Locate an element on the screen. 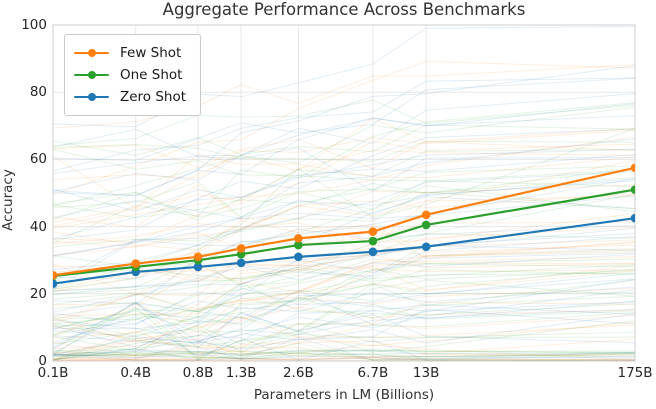 This screenshot has height=409, width=656. legend-label: Few Shot is located at coordinates (151, 53).